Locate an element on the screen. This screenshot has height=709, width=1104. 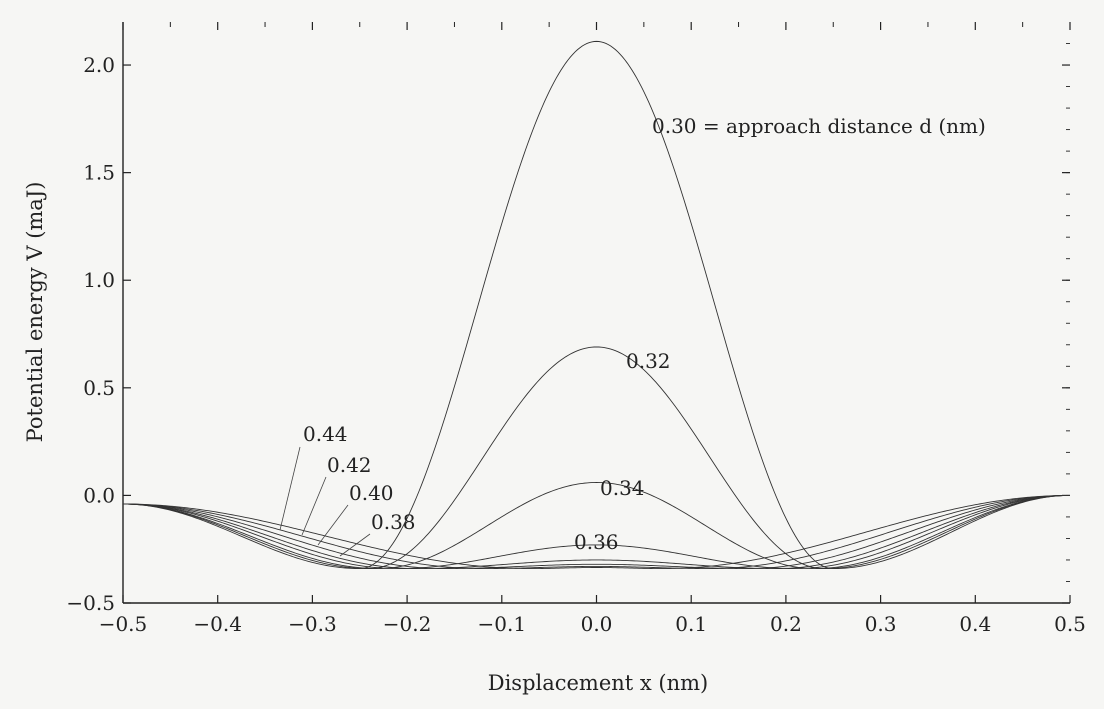
series-annotation-0-42: 0.42 is located at coordinates (349, 465).